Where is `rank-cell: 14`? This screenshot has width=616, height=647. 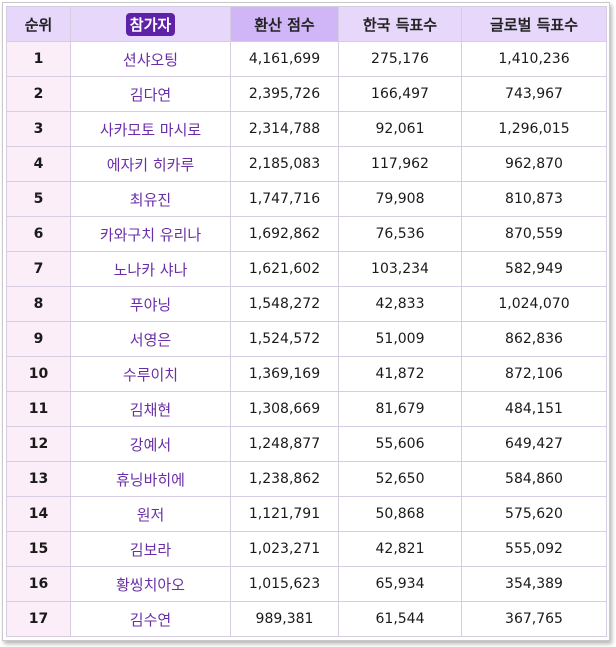
rank-cell: 14 is located at coordinates (38, 514).